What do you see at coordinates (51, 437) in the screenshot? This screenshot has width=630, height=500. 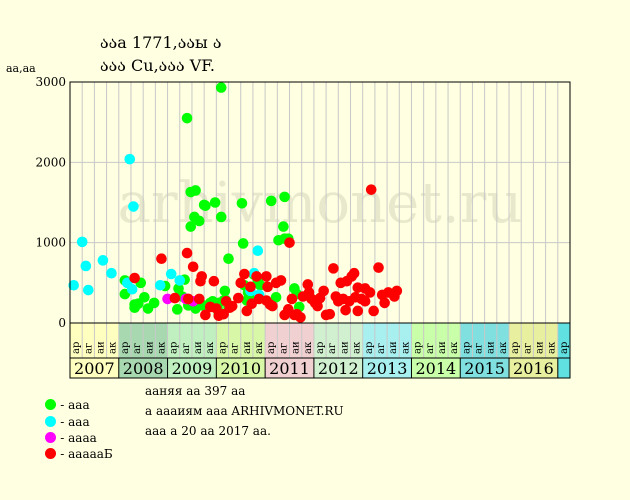 I see `legend-dot-magenta` at bounding box center [51, 437].